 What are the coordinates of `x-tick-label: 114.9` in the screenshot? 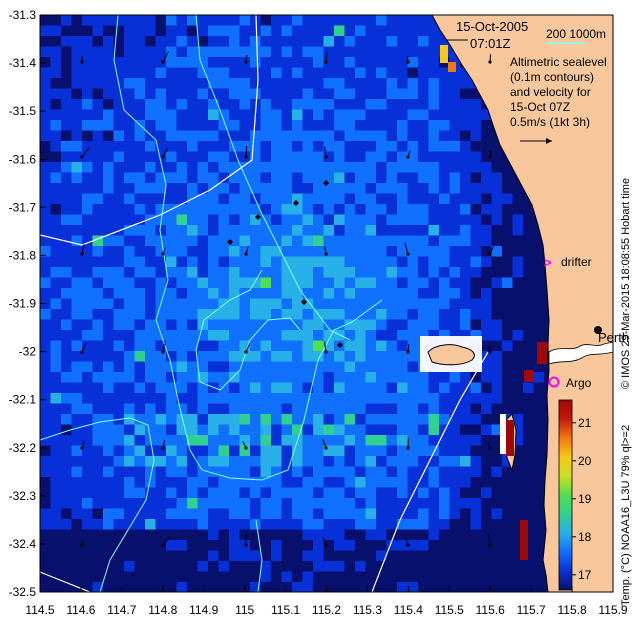 It's located at (203, 610).